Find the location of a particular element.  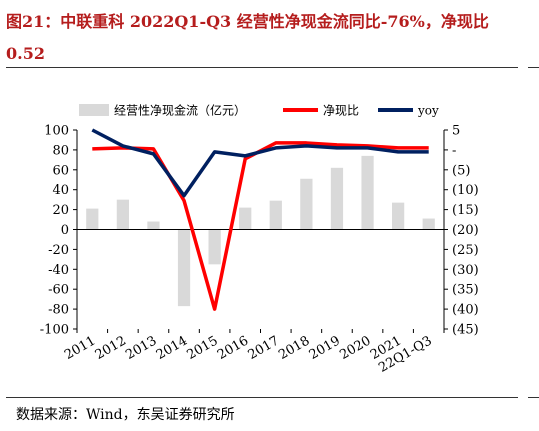

left-tick-label: 80 is located at coordinates (60, 150).